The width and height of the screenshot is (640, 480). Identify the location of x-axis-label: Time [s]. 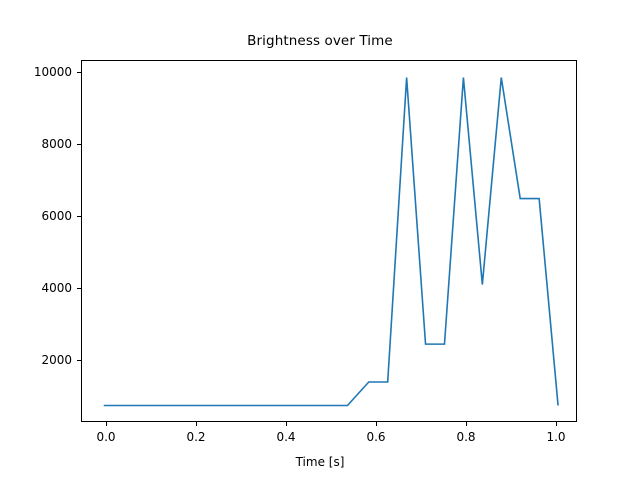
(320, 462).